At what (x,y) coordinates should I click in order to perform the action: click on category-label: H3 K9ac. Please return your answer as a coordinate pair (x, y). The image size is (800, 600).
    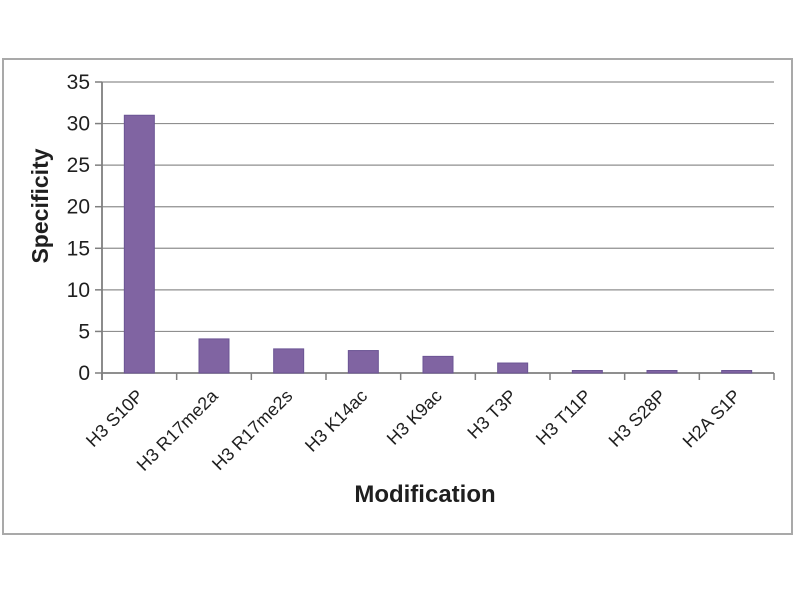
    Looking at the image, I should click on (414, 417).